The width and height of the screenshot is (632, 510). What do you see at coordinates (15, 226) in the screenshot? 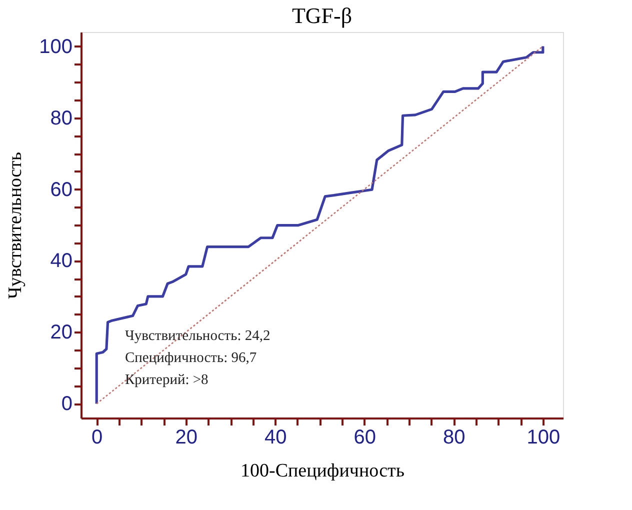
I see `y-axis-title: Чувствительность` at bounding box center [15, 226].